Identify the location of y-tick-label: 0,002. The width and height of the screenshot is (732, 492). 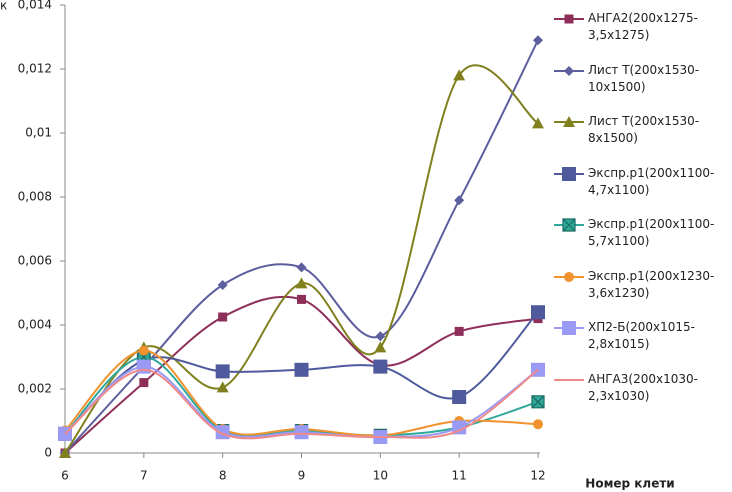
(35, 389).